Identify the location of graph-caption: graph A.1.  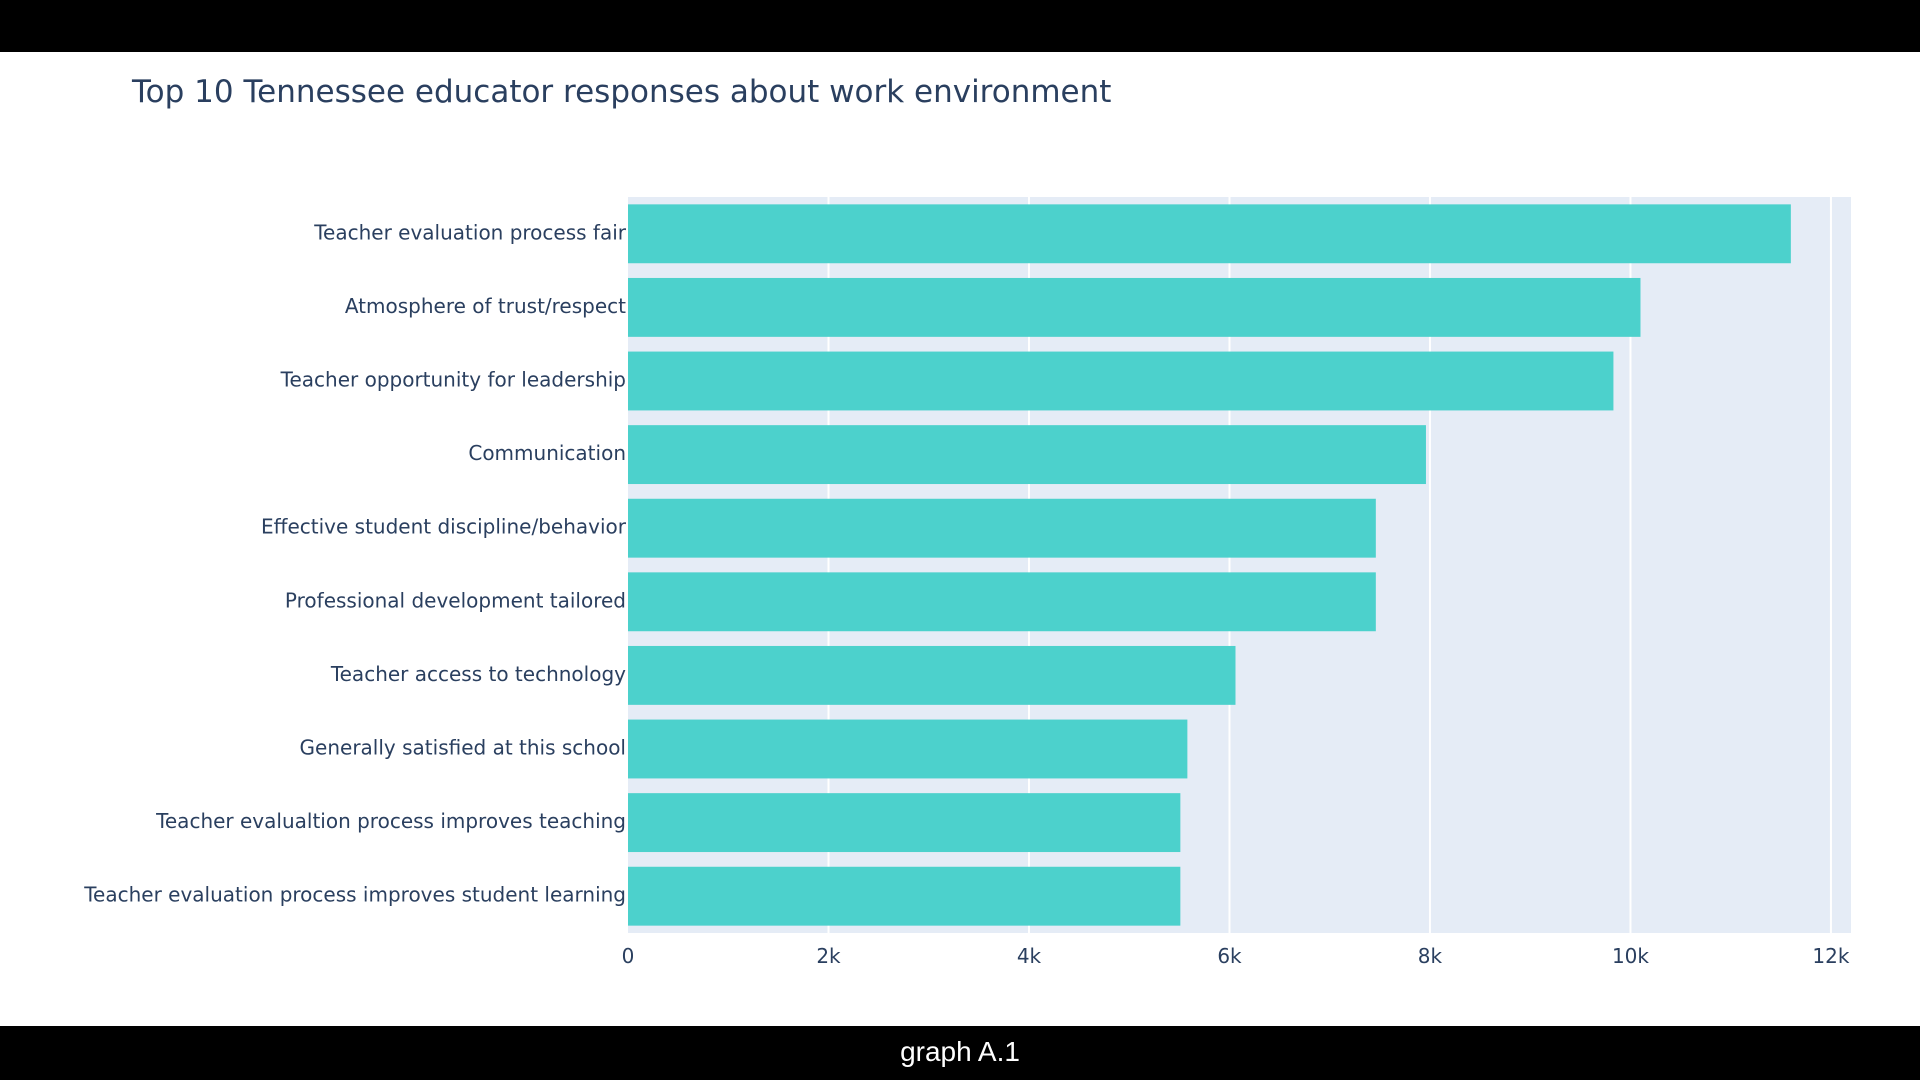
(960, 1051).